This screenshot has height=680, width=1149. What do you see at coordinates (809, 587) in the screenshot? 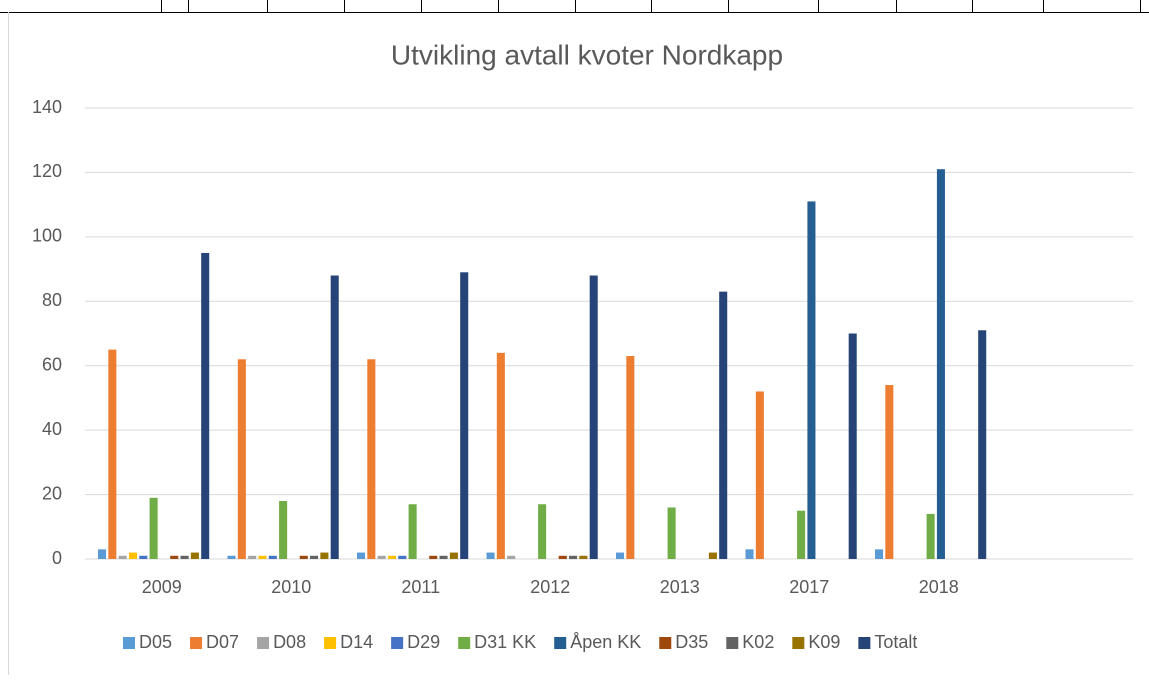
I see `x-tick-label: 2017` at bounding box center [809, 587].